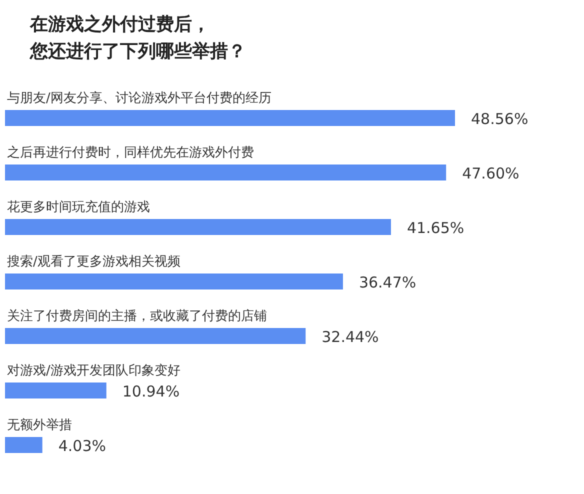  What do you see at coordinates (387, 283) in the screenshot?
I see `data-label: 36.47%` at bounding box center [387, 283].